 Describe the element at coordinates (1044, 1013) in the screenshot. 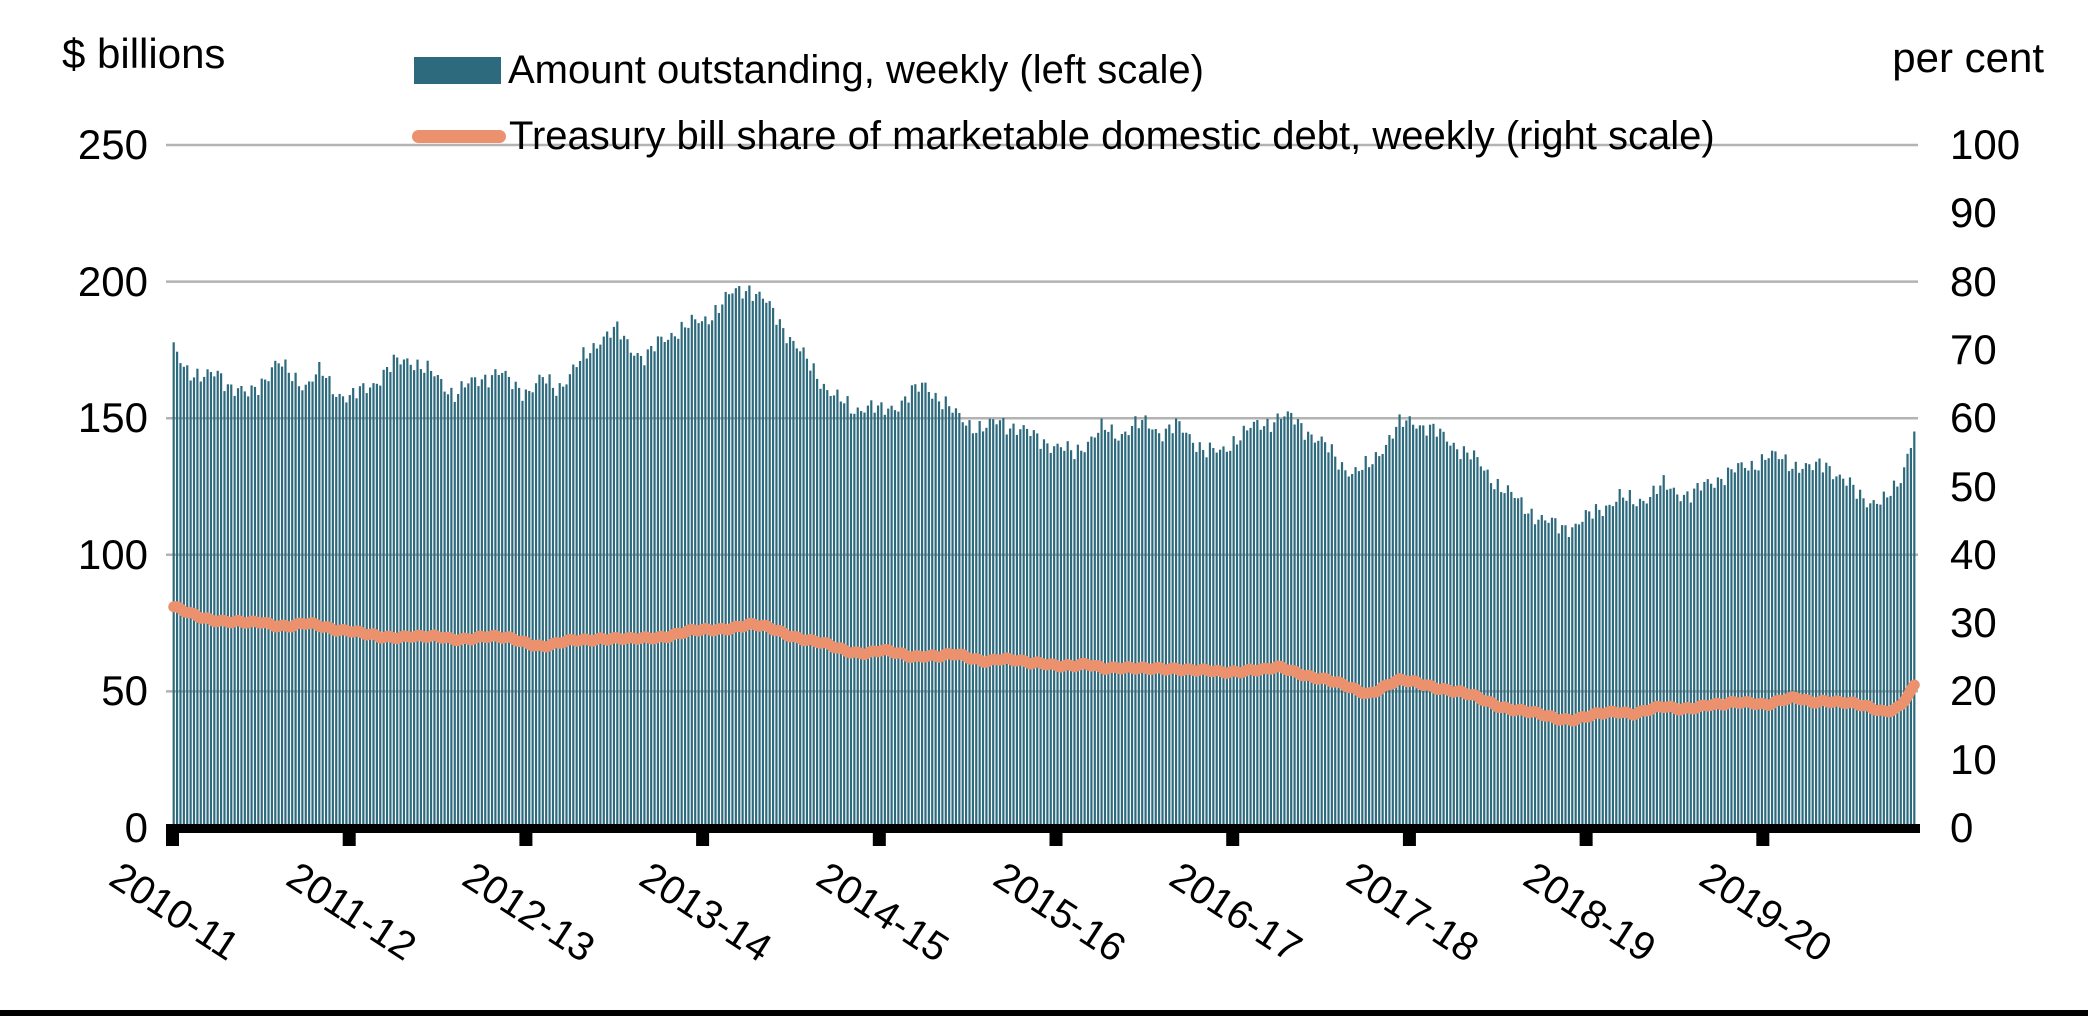

I see `page-bottom-rule` at that location.